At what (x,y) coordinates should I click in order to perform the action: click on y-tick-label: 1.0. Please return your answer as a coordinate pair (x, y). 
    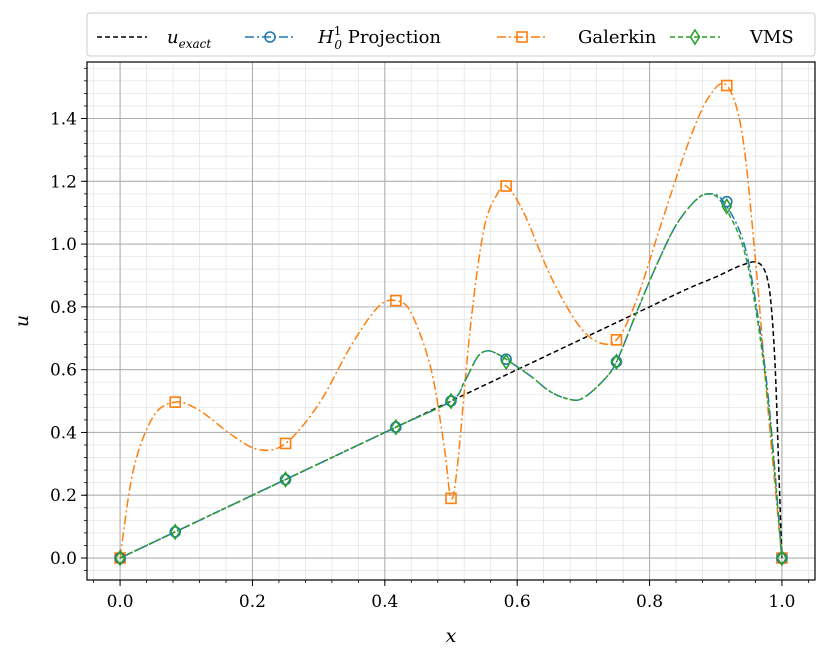
    Looking at the image, I should click on (63, 245).